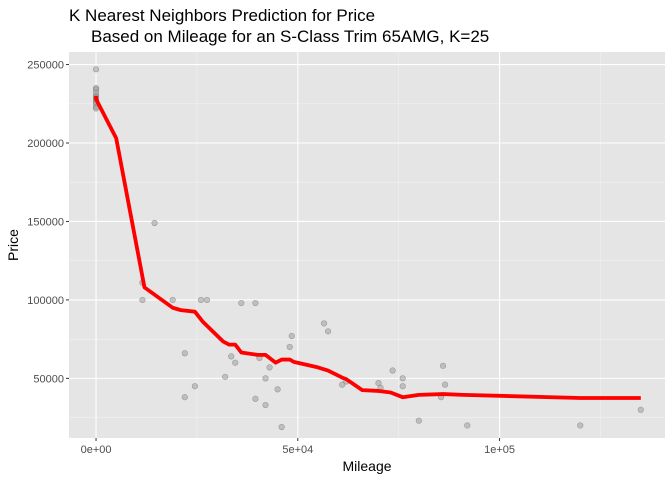 The width and height of the screenshot is (672, 480). What do you see at coordinates (45, 144) in the screenshot?
I see `y-tick-label: 200000` at bounding box center [45, 144].